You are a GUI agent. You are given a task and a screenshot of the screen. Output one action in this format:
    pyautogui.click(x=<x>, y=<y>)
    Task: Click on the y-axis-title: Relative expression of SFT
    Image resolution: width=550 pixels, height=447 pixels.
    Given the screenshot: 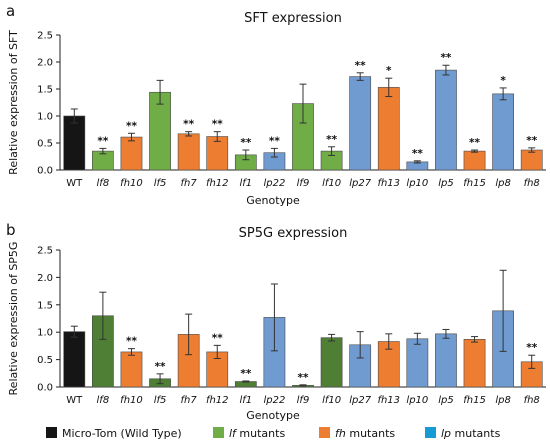 What is the action you would take?
    pyautogui.click(x=13, y=102)
    